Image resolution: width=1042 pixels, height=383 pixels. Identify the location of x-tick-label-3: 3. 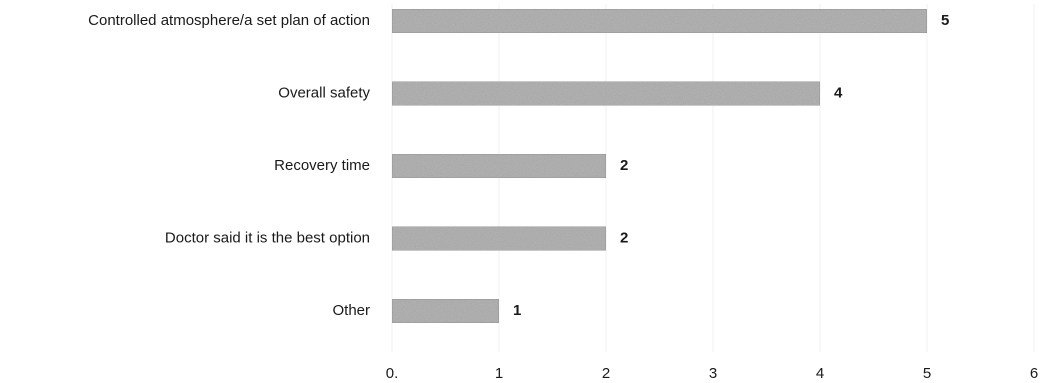
(713, 373).